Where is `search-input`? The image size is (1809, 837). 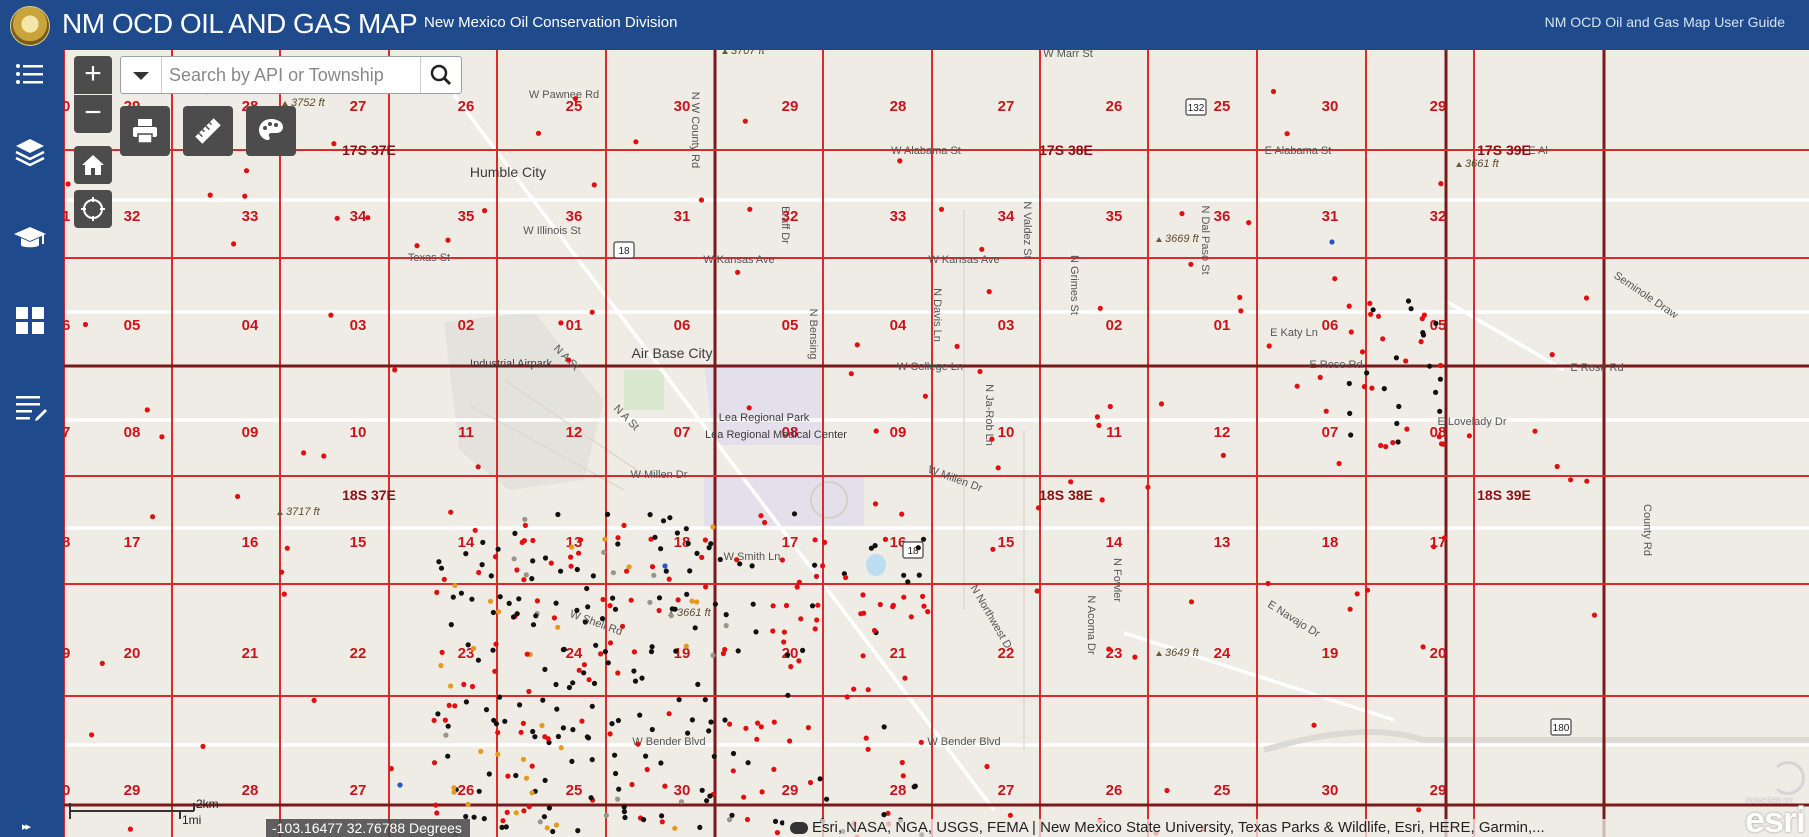 search-input is located at coordinates (294, 75).